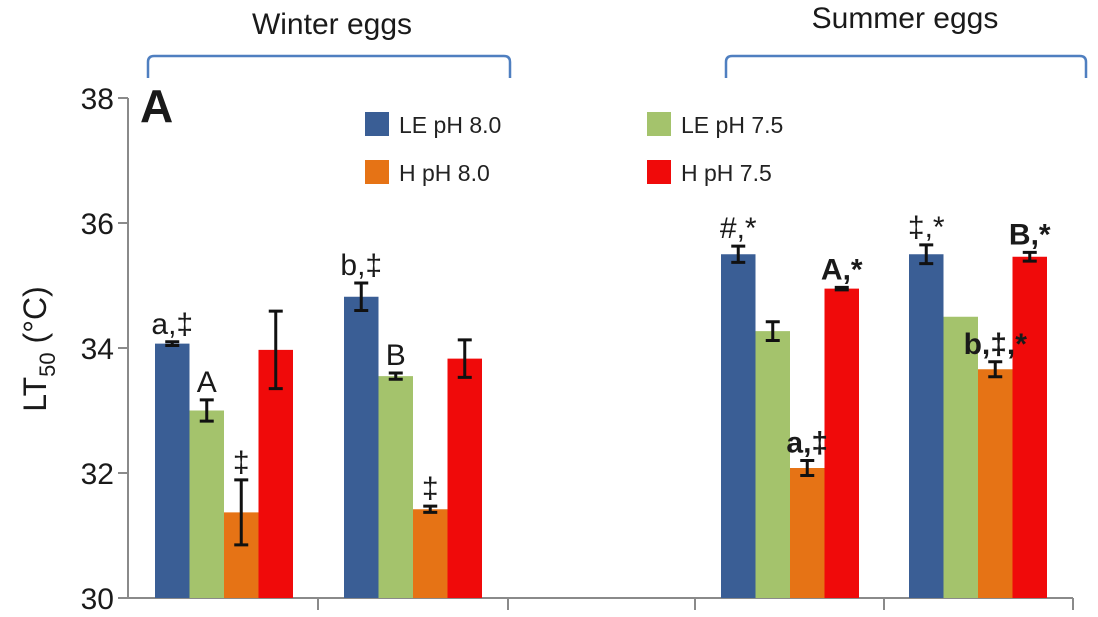 The image size is (1098, 617). What do you see at coordinates (732, 125) in the screenshot?
I see `legend-label: LE pH 7.5` at bounding box center [732, 125].